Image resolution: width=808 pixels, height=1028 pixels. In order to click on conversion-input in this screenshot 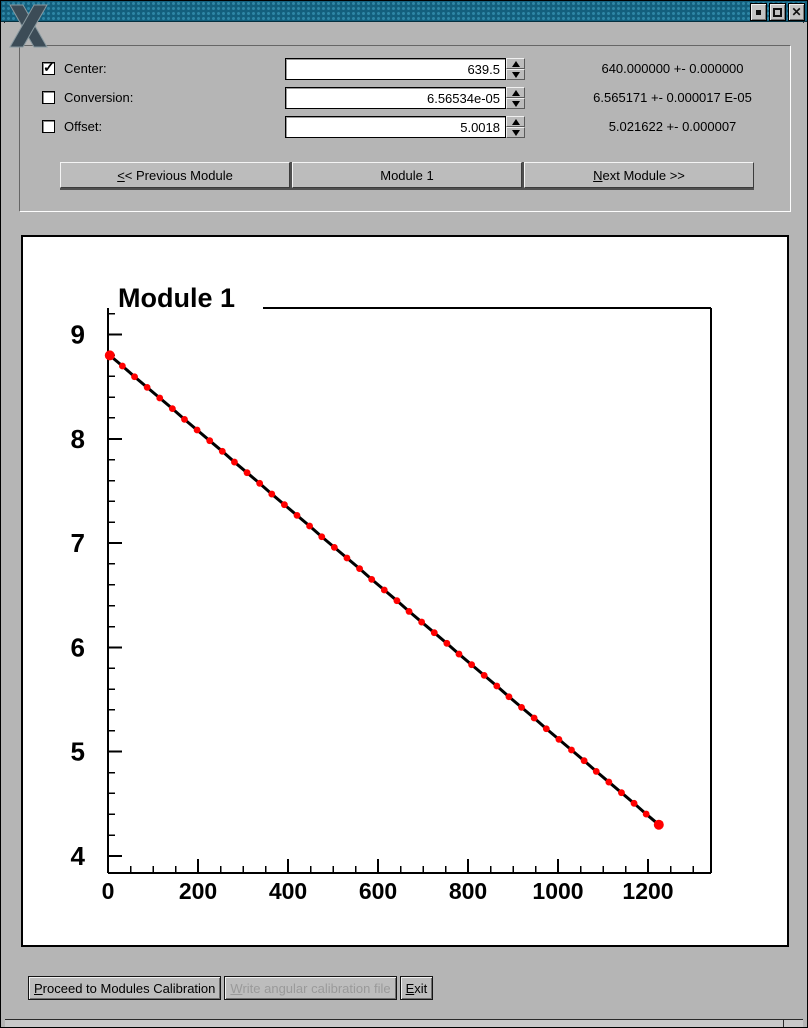, I will do `click(395, 98)`.